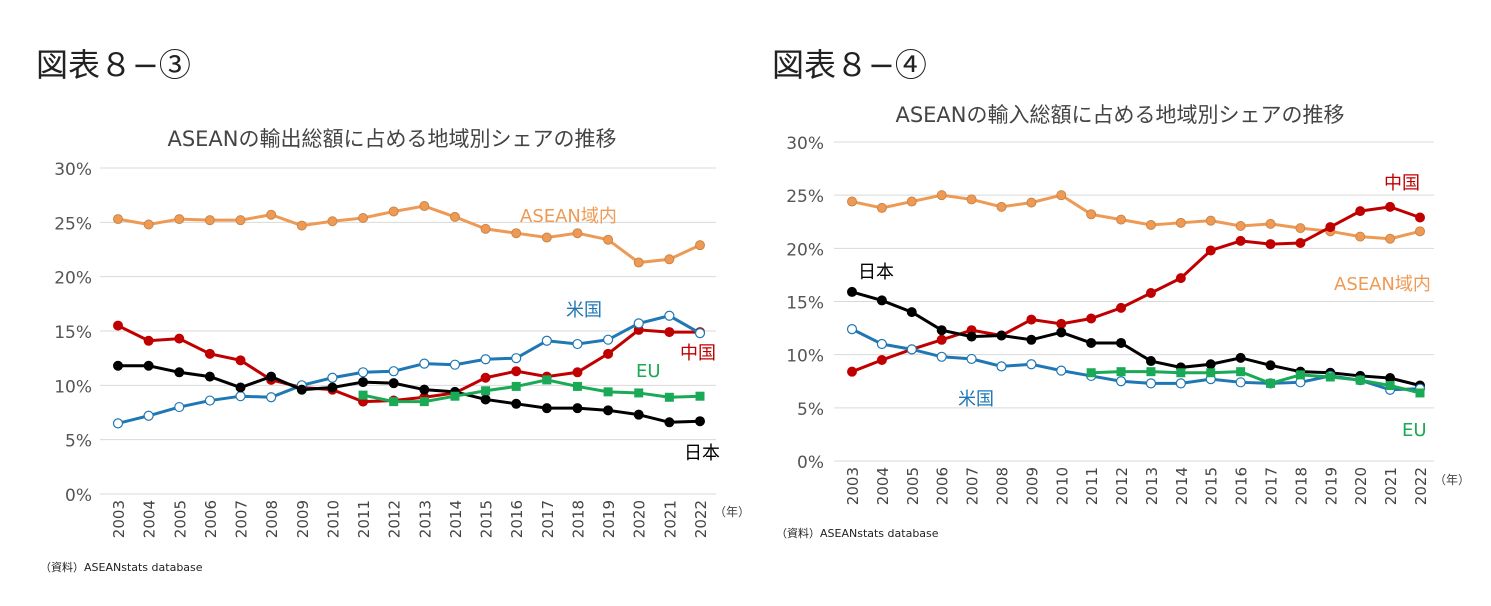 The image size is (1491, 606). I want to click on x-tick-label: 2009, so click(1032, 486).